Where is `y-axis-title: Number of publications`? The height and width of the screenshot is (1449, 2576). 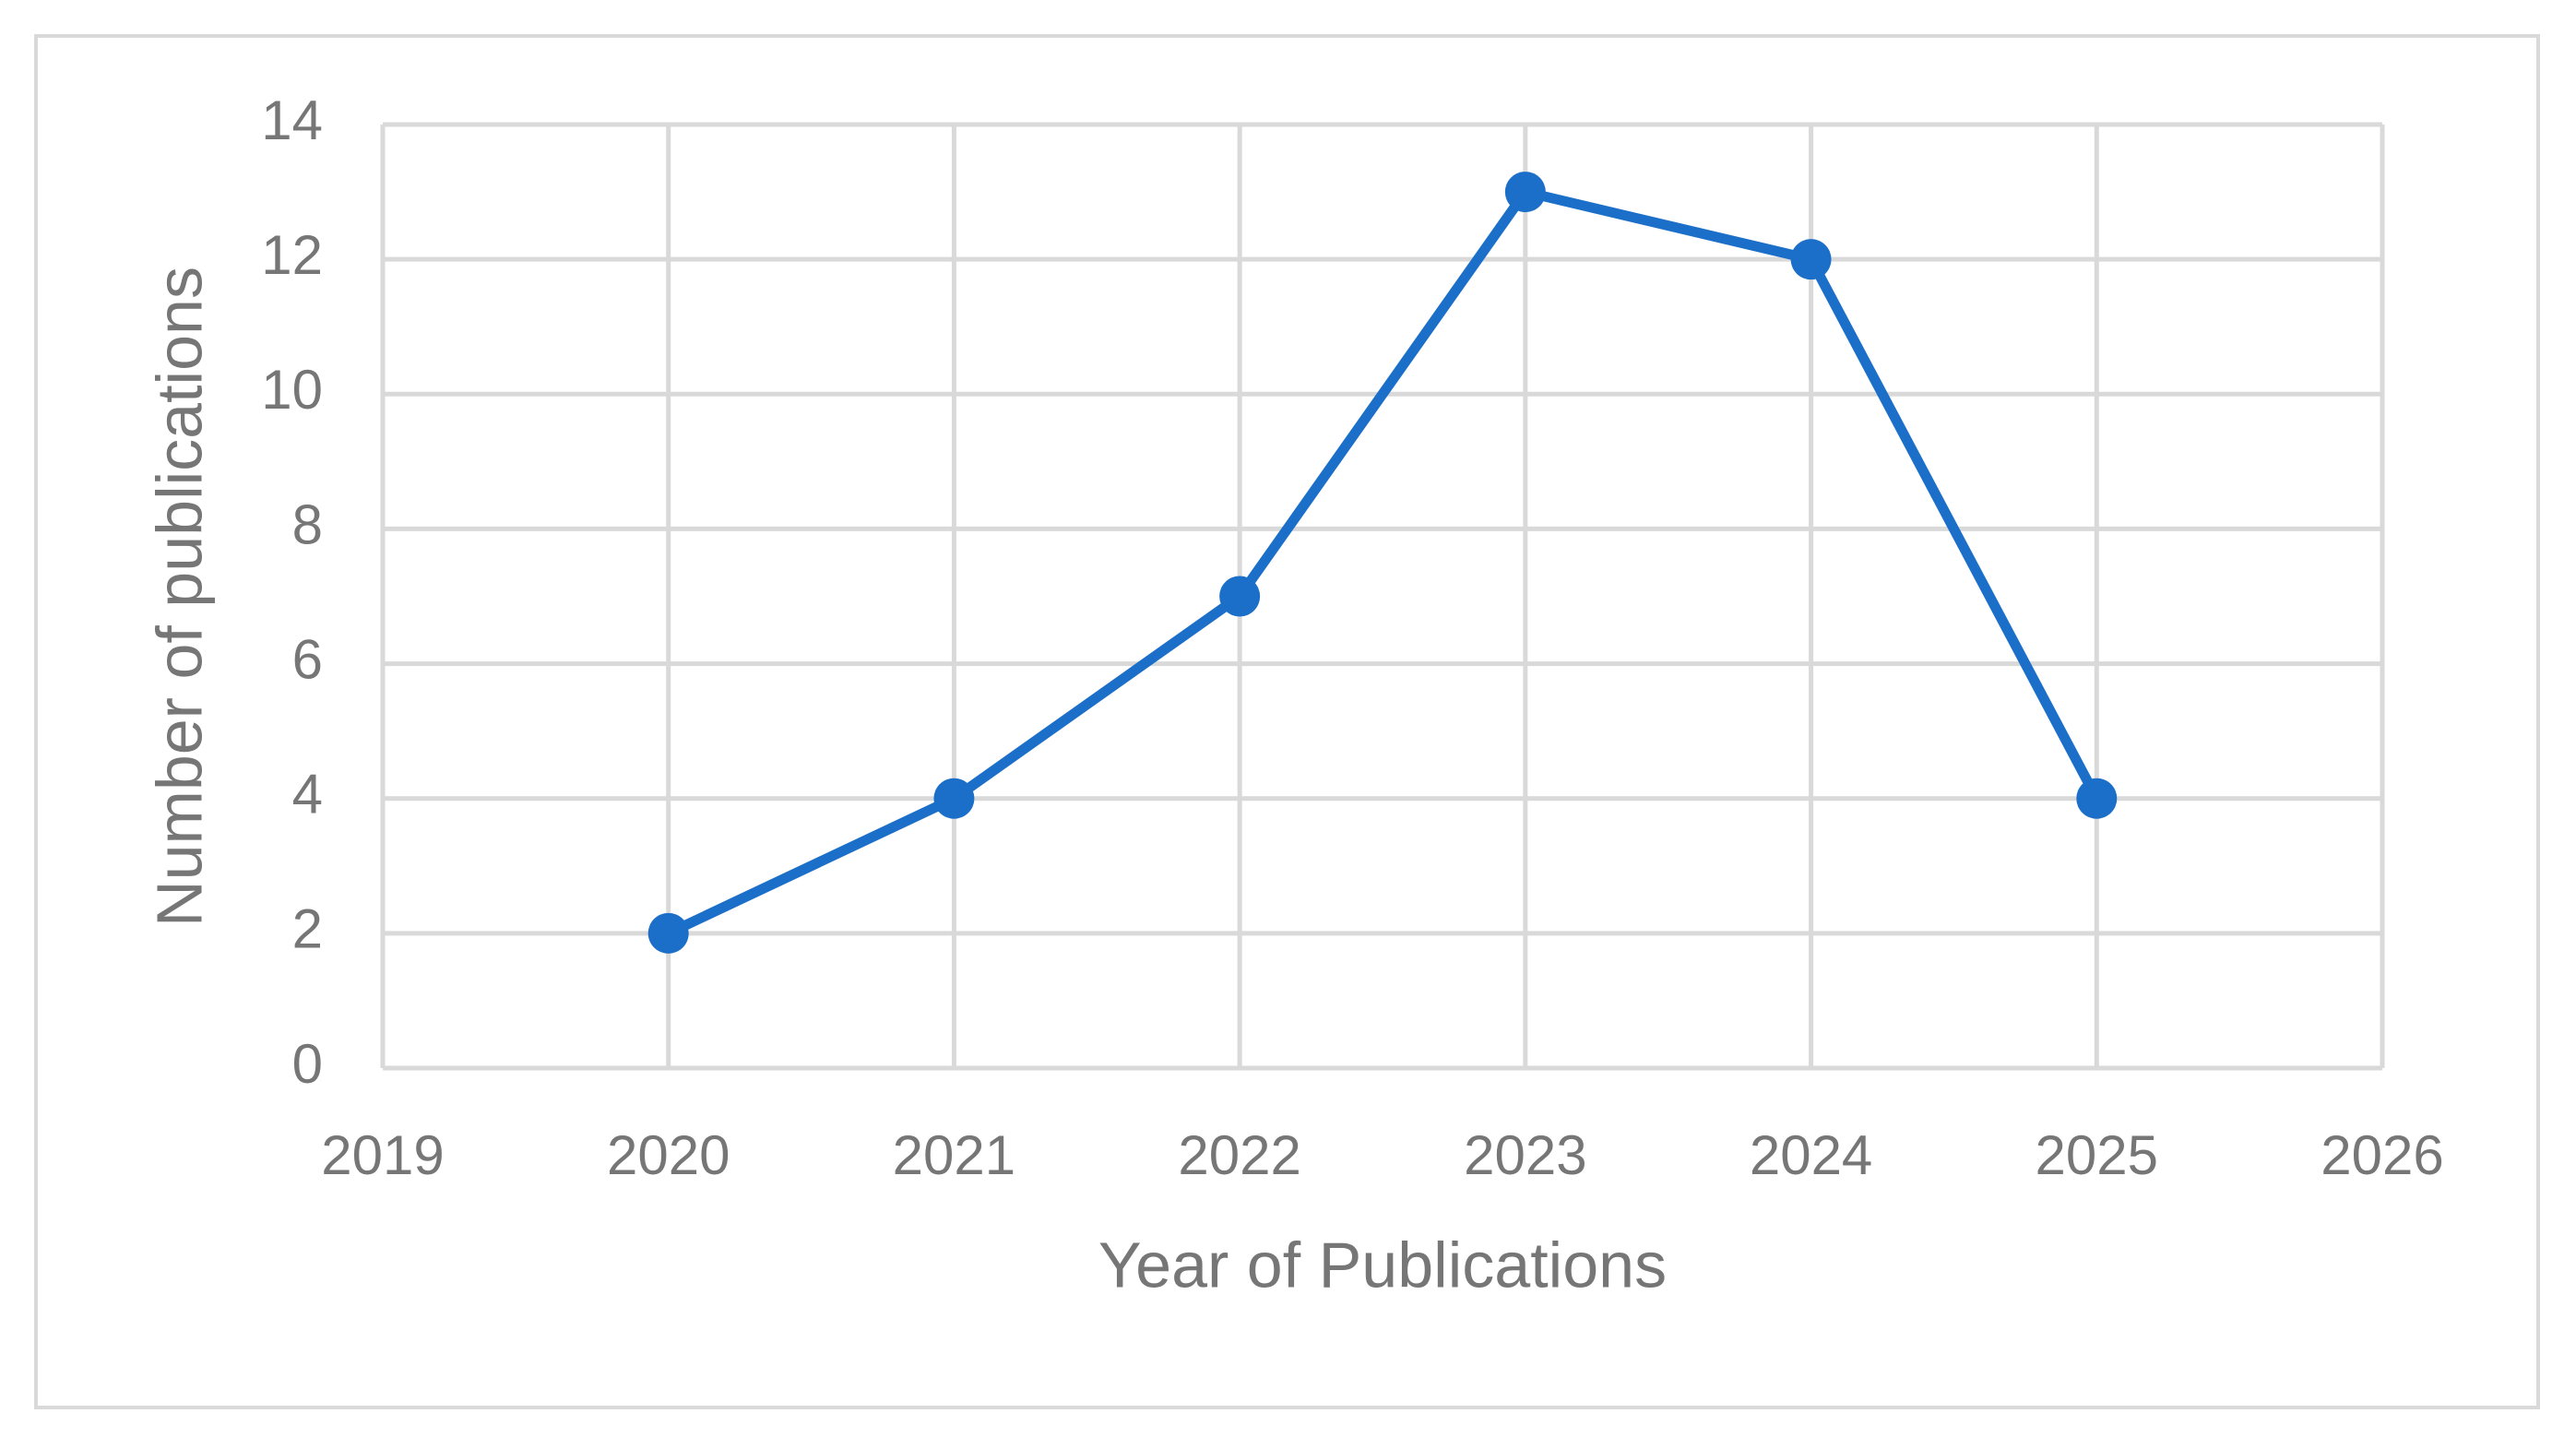
y-axis-title: Number of publications is located at coordinates (179, 597).